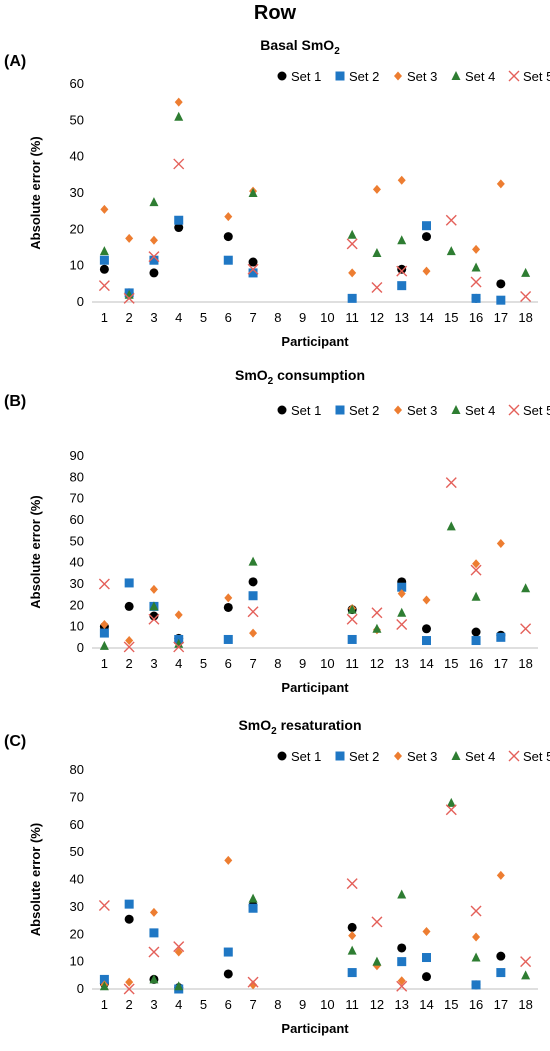  Describe the element at coordinates (104, 317) in the screenshot. I see `x-tick-label-a-1: 1` at that location.